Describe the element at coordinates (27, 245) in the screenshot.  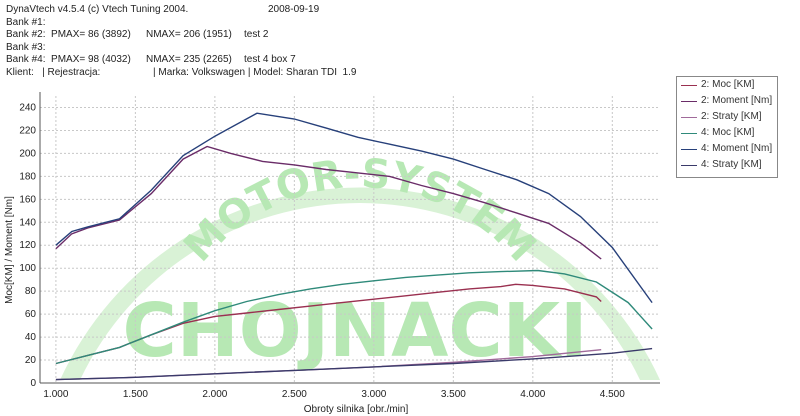
I see `y-tick-label: 120` at that location.